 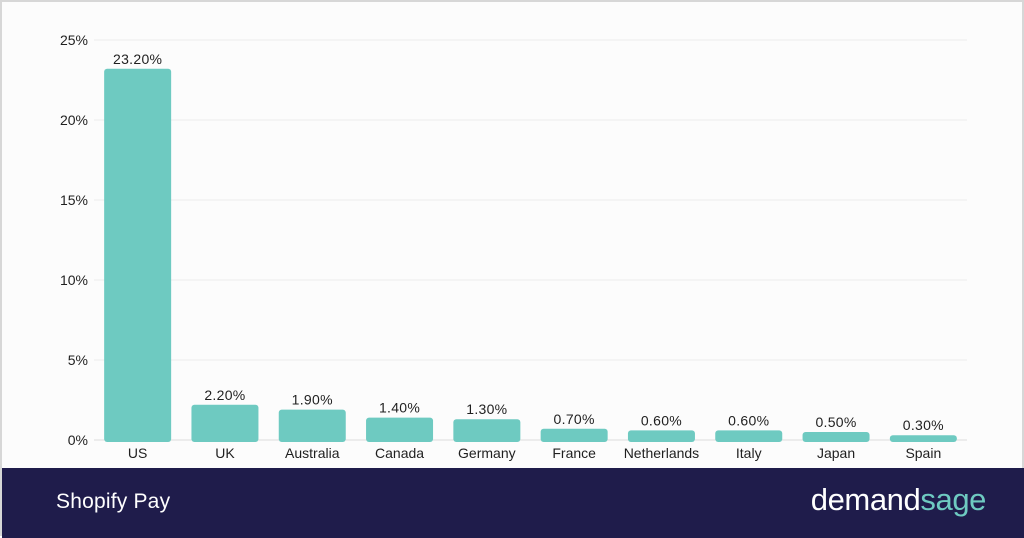 I want to click on x-tick-label: France, so click(x=574, y=453).